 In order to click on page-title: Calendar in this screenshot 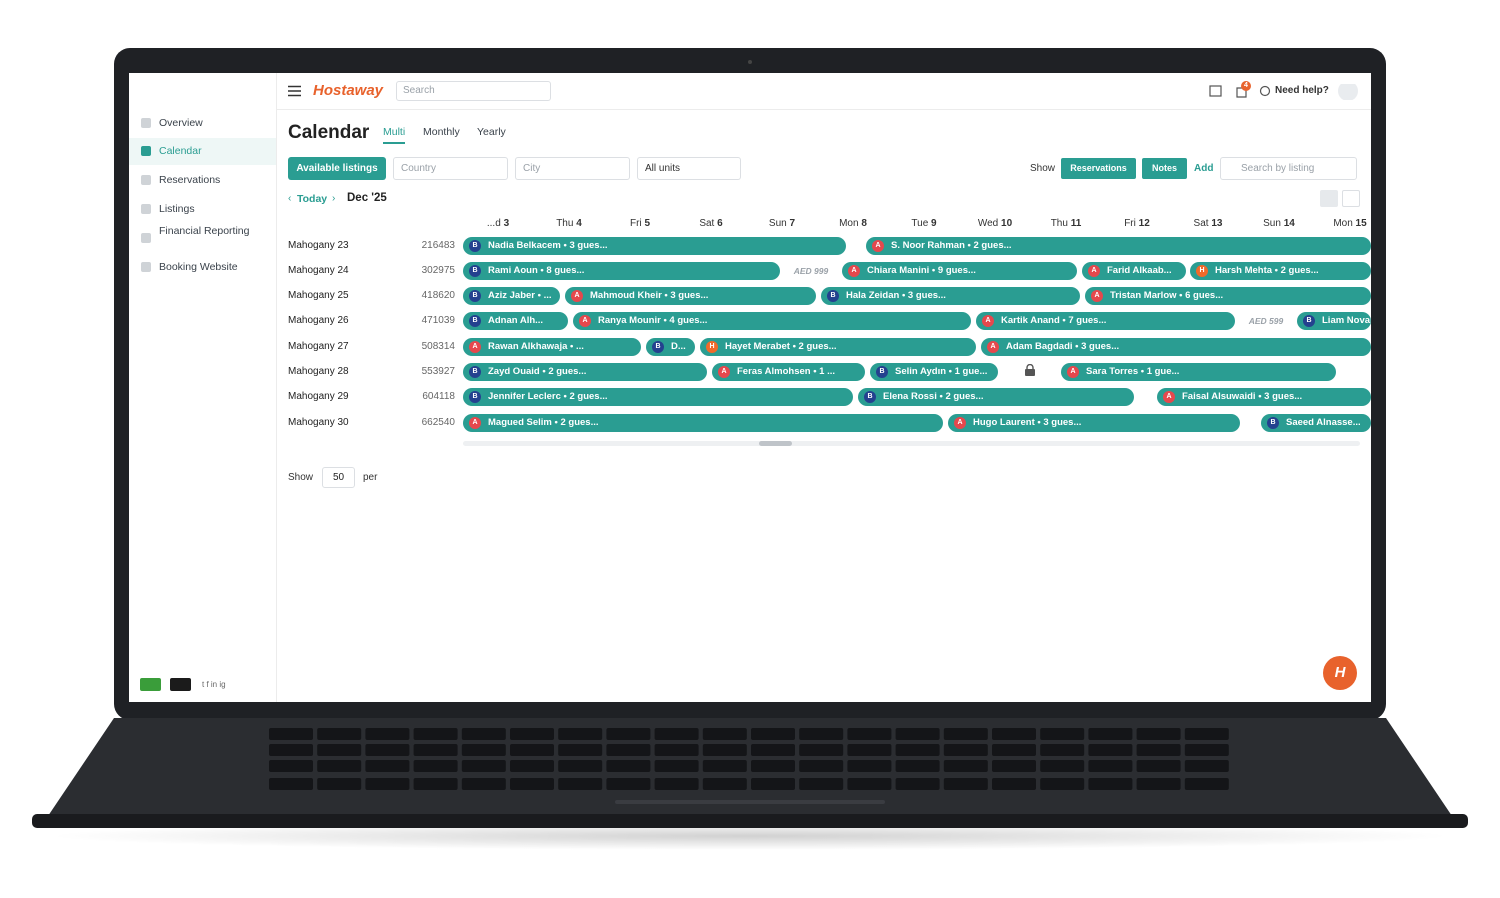, I will do `click(329, 132)`.